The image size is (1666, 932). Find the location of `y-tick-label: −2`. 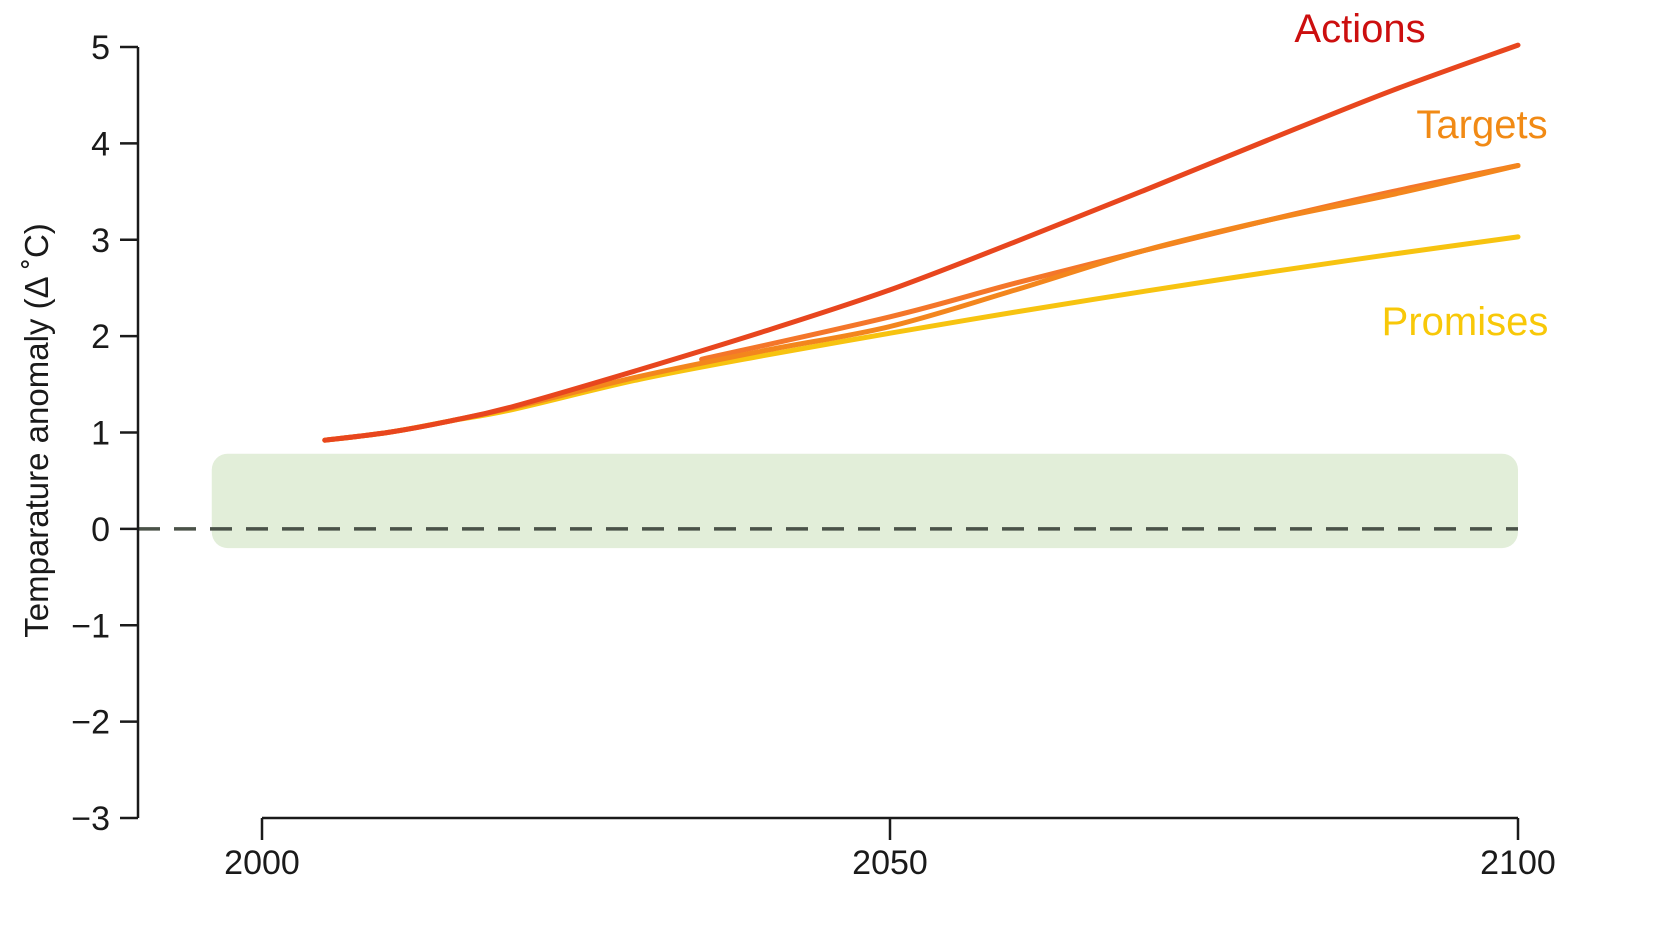

y-tick-label: −2 is located at coordinates (90, 723).